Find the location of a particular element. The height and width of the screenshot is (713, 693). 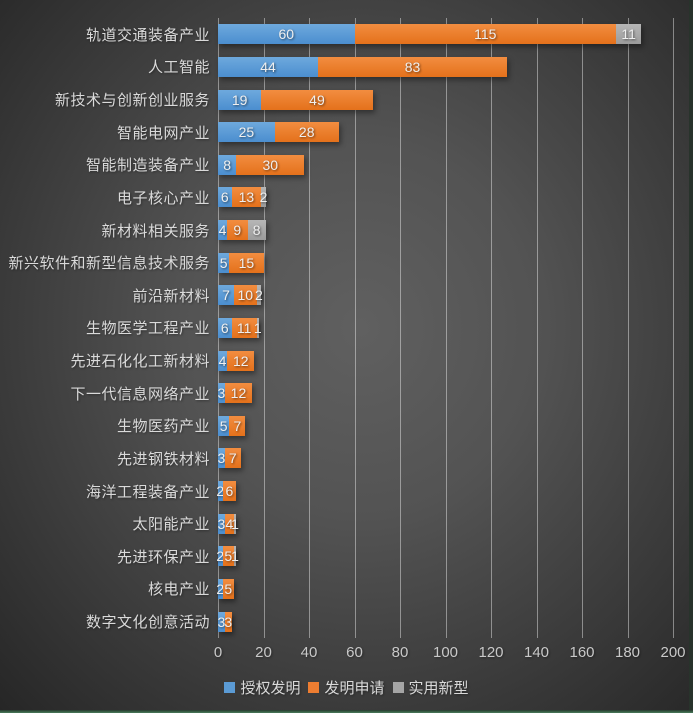

legend-item: 授权发明 is located at coordinates (262, 687).